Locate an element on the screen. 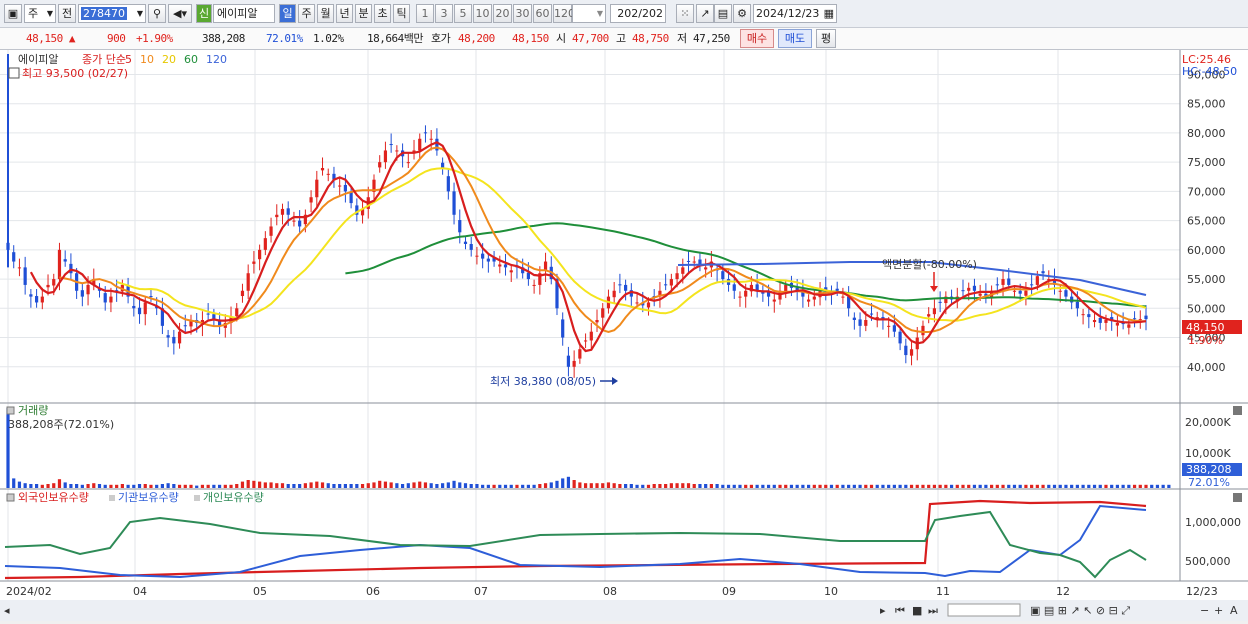  grid-icon: ⁙ is located at coordinates (685, 13).